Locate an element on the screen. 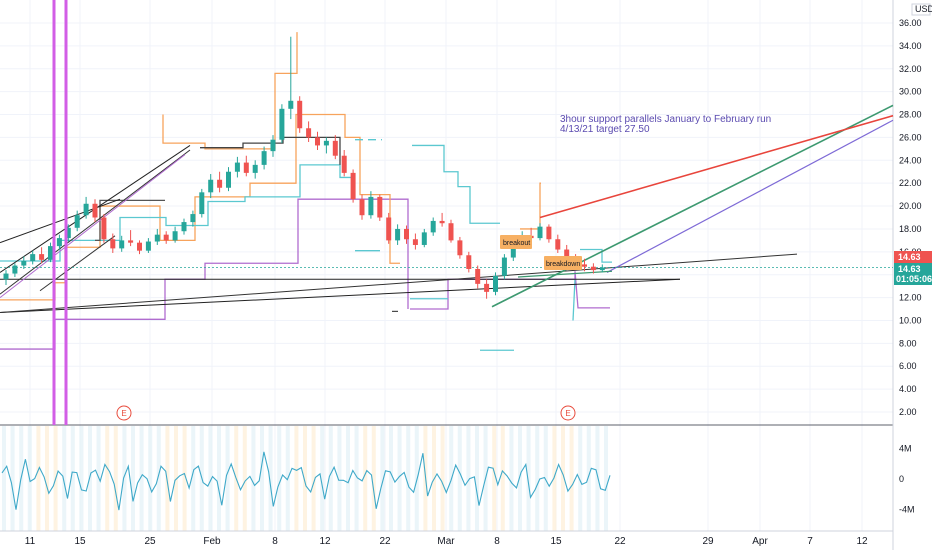 The width and height of the screenshot is (932, 550). time-tick-label: 7 is located at coordinates (810, 541).